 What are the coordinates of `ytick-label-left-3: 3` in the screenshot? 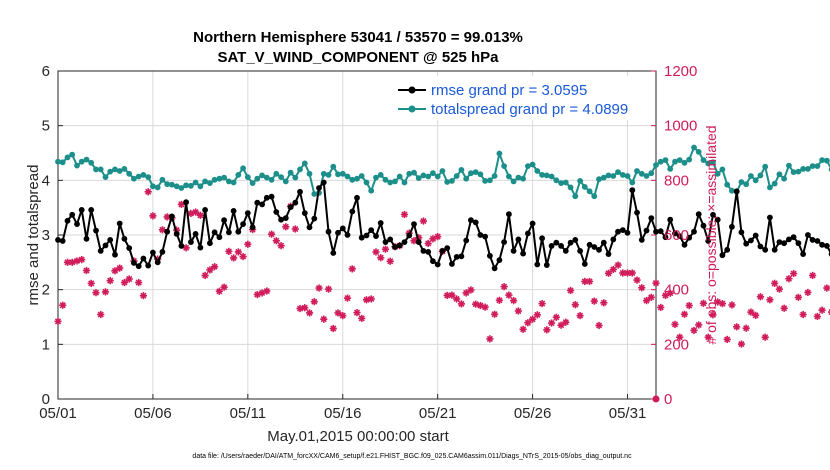 It's located at (46, 235).